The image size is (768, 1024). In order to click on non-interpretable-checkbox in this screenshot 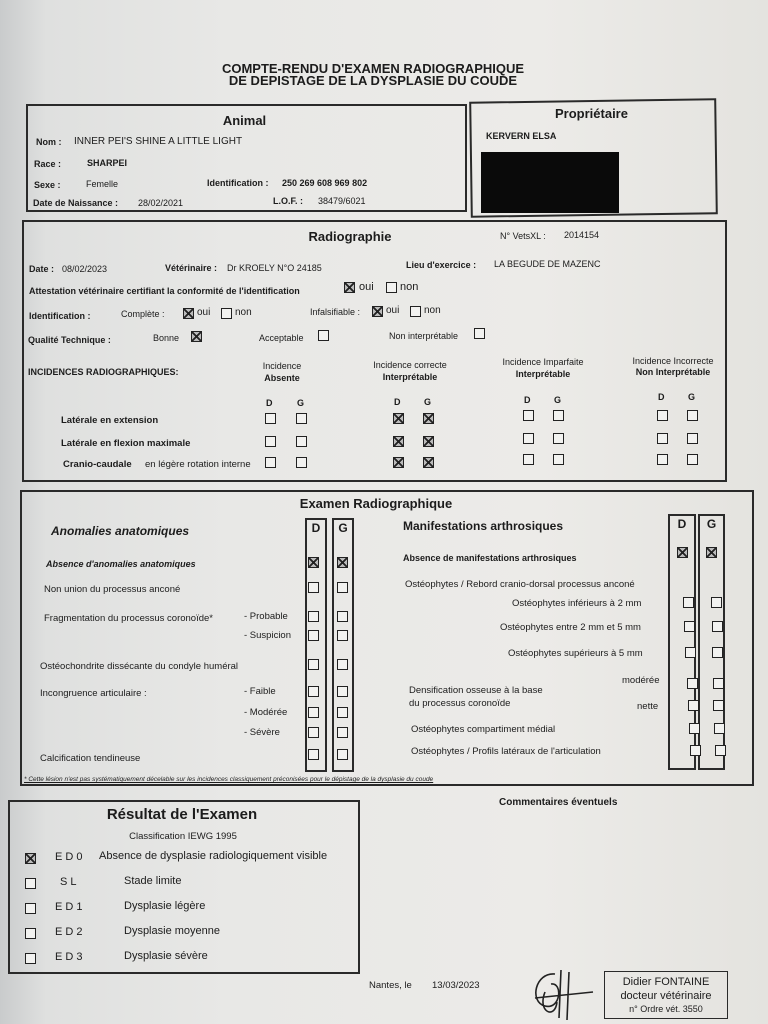, I will do `click(479, 333)`.